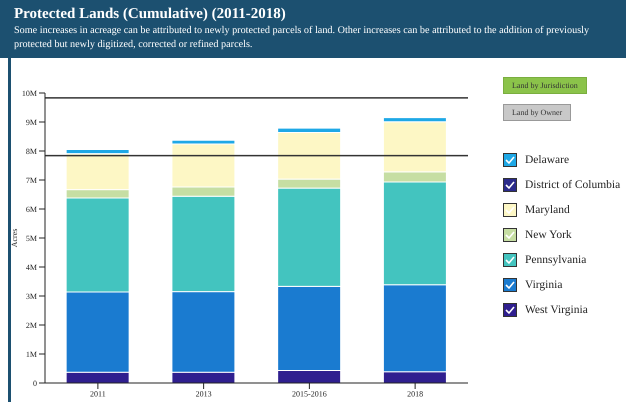 The width and height of the screenshot is (626, 402). Describe the element at coordinates (545, 85) in the screenshot. I see `toggle-button: Land by Jurisdiction` at that location.